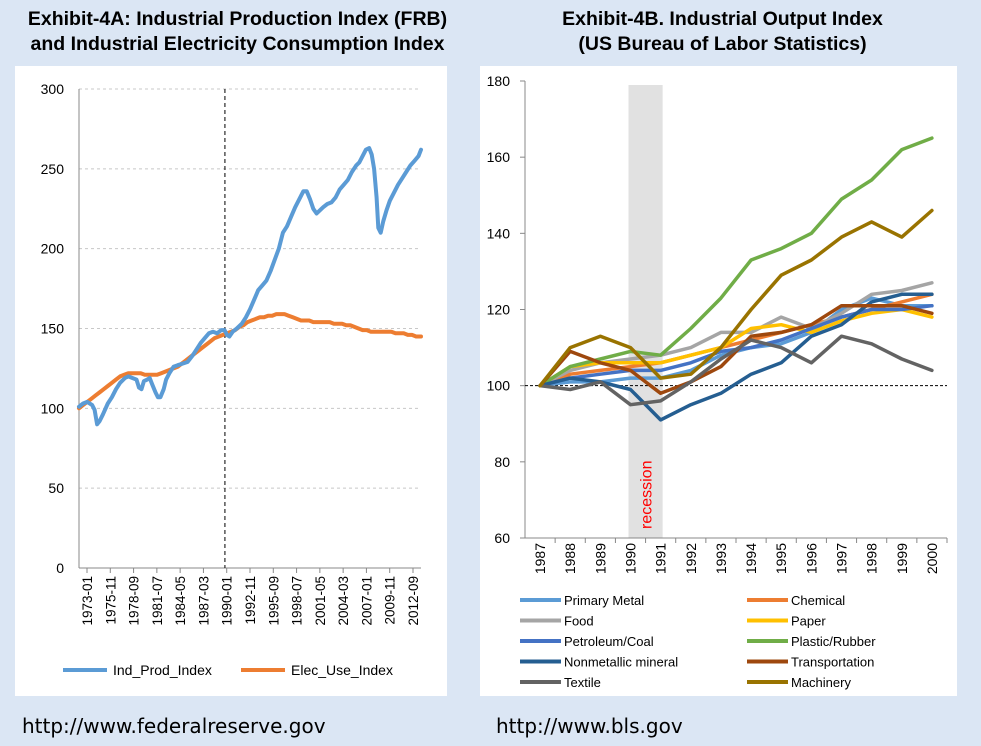  What do you see at coordinates (413, 601) in the screenshot?
I see `x-tick-label: 2012-09` at bounding box center [413, 601].